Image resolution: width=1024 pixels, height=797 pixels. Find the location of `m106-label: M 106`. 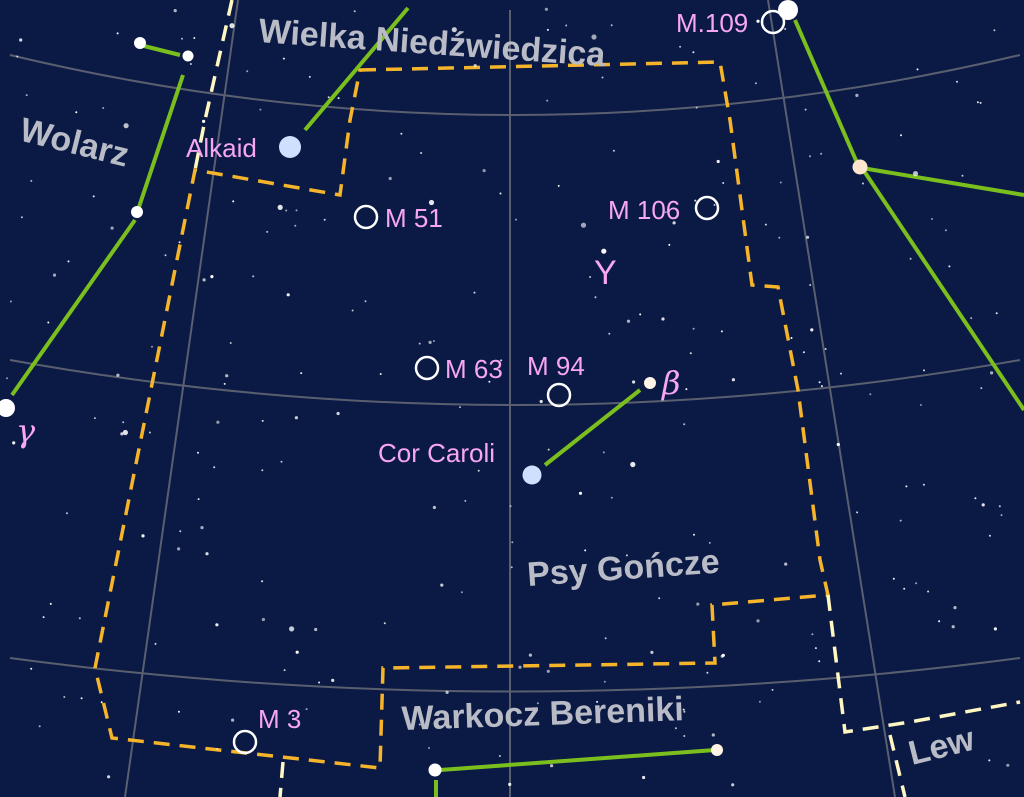

m106-label: M 106 is located at coordinates (644, 210).